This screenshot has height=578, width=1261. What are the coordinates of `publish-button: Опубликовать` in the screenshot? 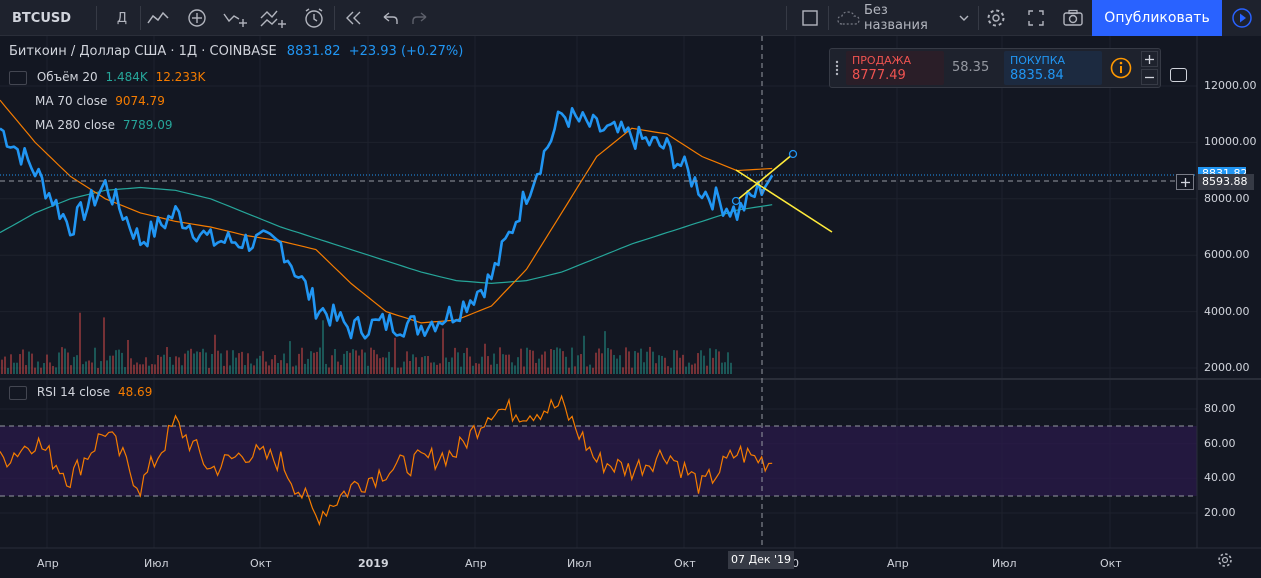 It's located at (1157, 18).